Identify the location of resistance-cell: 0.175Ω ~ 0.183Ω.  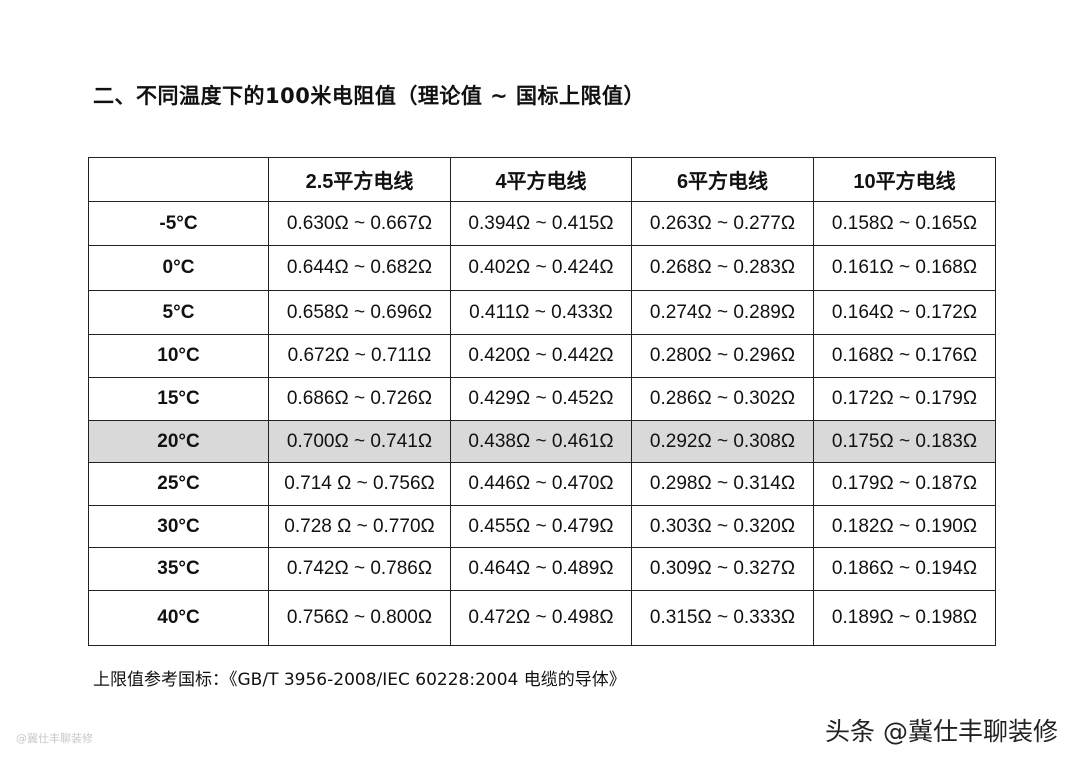
(904, 441).